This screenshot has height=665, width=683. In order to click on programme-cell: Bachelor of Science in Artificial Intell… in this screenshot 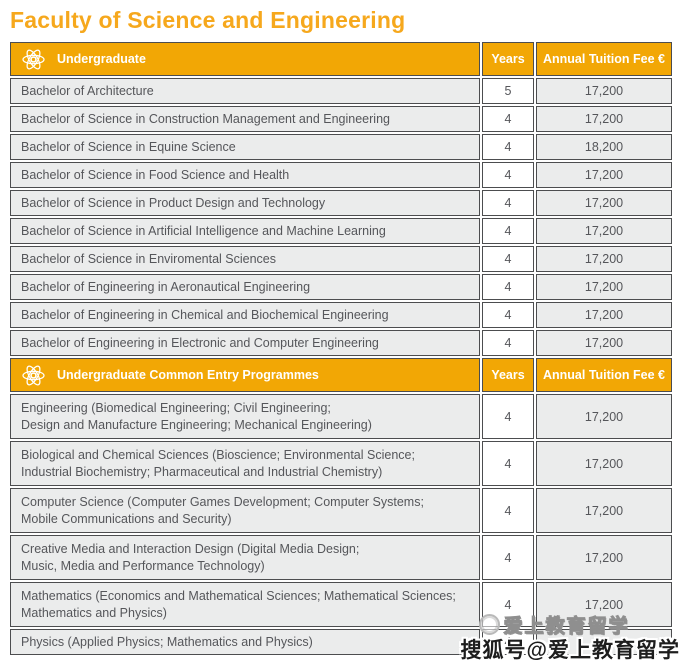, I will do `click(245, 231)`.